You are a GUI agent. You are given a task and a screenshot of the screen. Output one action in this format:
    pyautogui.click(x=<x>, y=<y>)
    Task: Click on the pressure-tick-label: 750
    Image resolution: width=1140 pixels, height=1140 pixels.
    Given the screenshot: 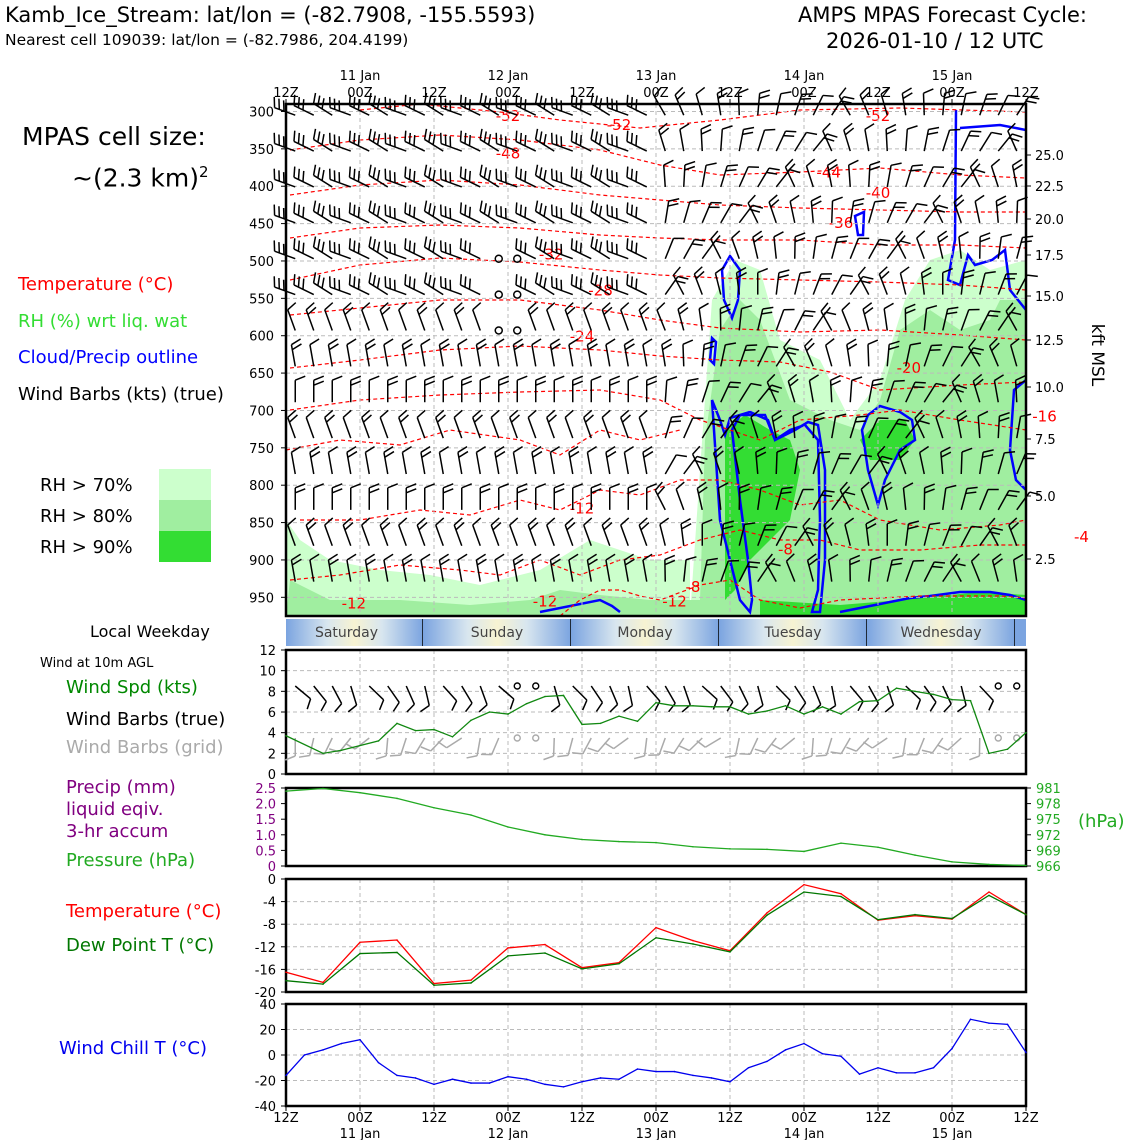 What is the action you would take?
    pyautogui.click(x=261, y=449)
    